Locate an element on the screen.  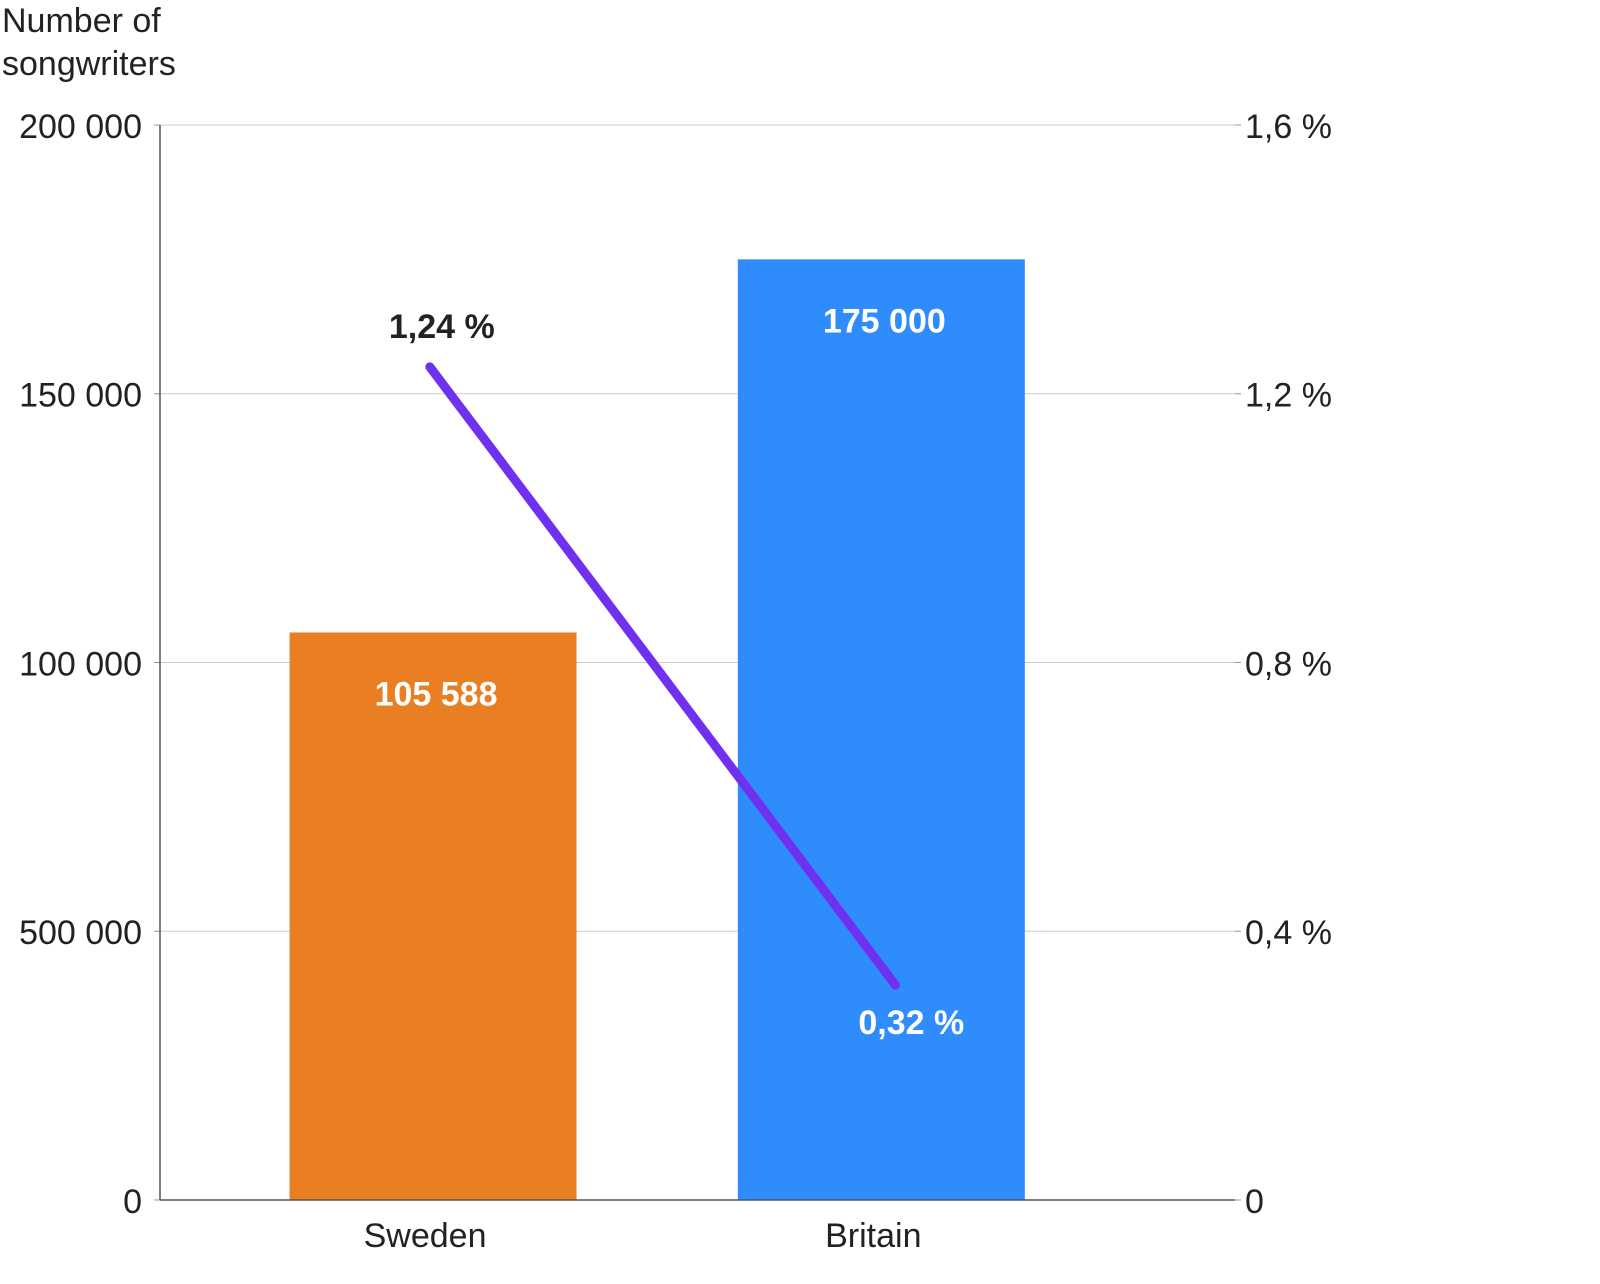
x-tick-label: Britain is located at coordinates (873, 1236).